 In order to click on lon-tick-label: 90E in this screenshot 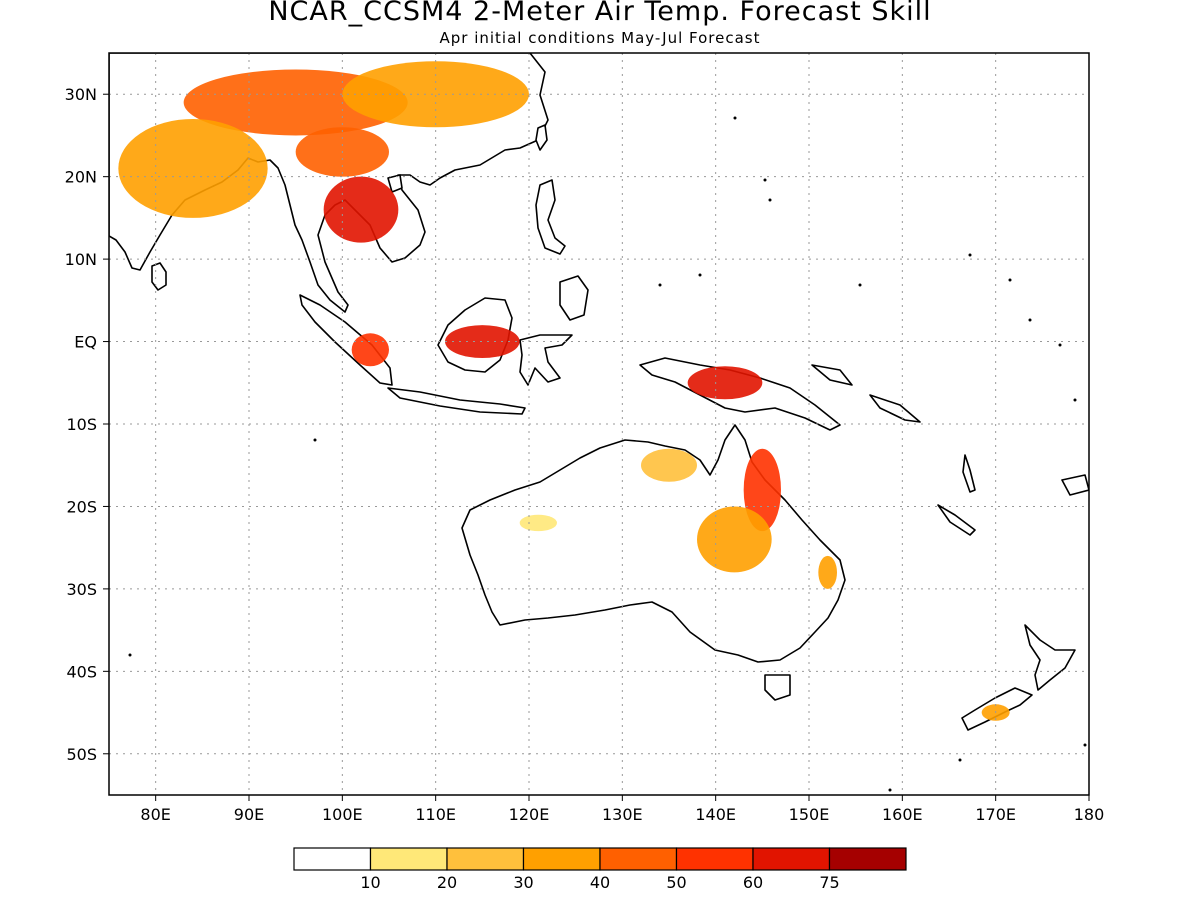, I will do `click(249, 814)`.